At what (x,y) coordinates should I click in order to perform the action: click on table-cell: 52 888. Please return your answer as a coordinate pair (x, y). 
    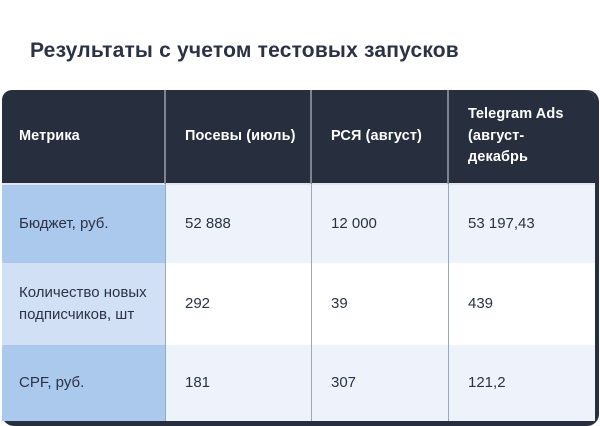
    Looking at the image, I should click on (239, 224).